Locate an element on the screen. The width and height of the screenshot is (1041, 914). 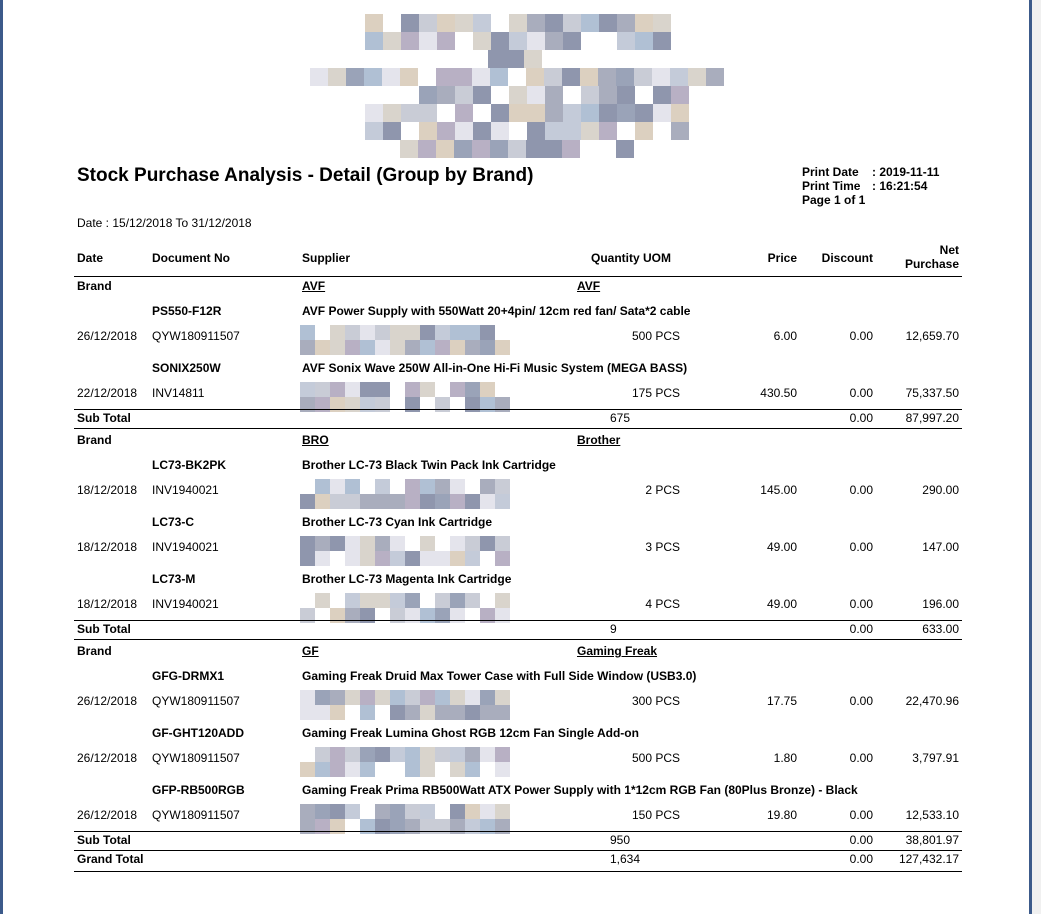
row-net-purchase: 196.00 is located at coordinates (940, 604).